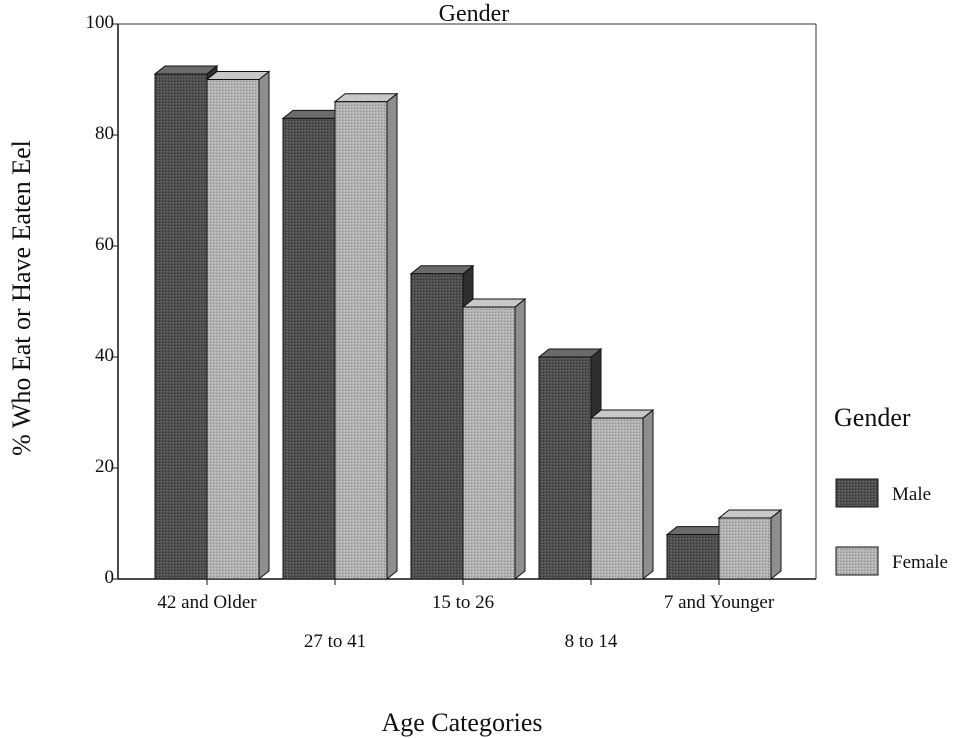 Image resolution: width=957 pixels, height=738 pixels. Describe the element at coordinates (104, 355) in the screenshot. I see `y-tick-label: 40` at that location.